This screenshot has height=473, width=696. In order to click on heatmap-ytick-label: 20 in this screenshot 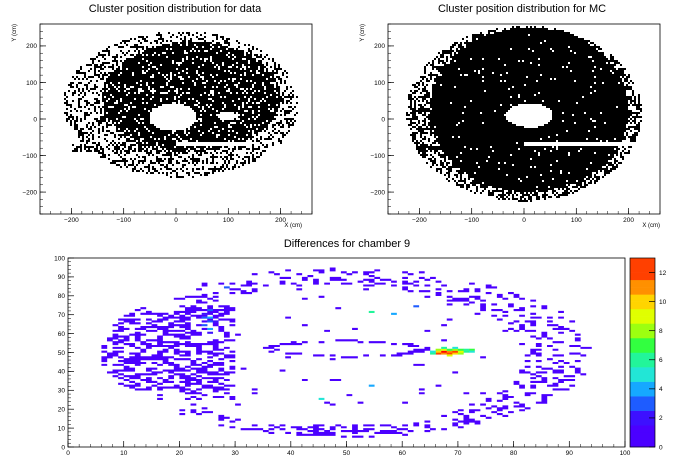, I will do `click(62, 410)`.